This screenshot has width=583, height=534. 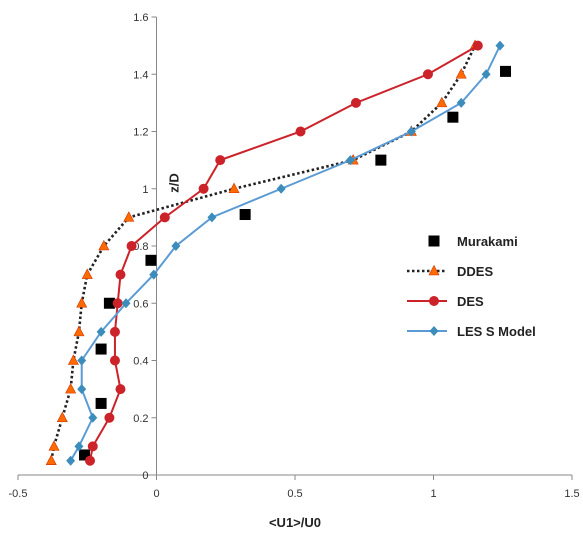 I want to click on x-tick-label: 1.5, so click(x=571, y=494).